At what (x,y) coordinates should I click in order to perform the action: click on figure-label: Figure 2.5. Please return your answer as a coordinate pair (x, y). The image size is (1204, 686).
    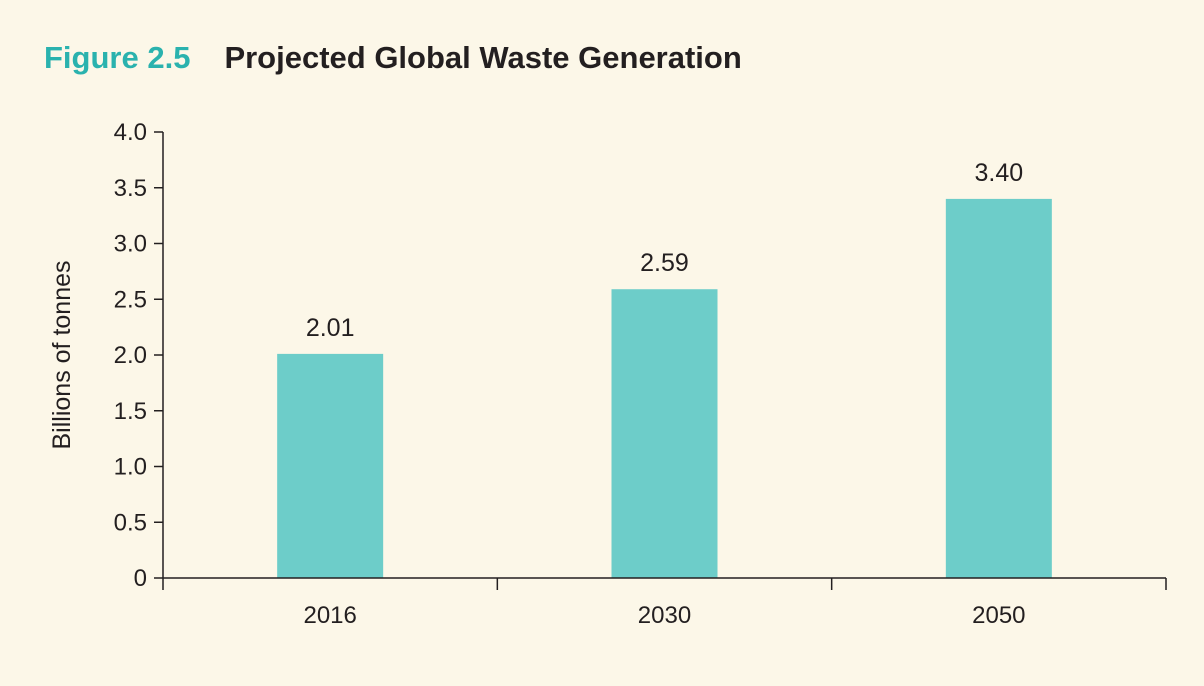
    Looking at the image, I should click on (117, 57).